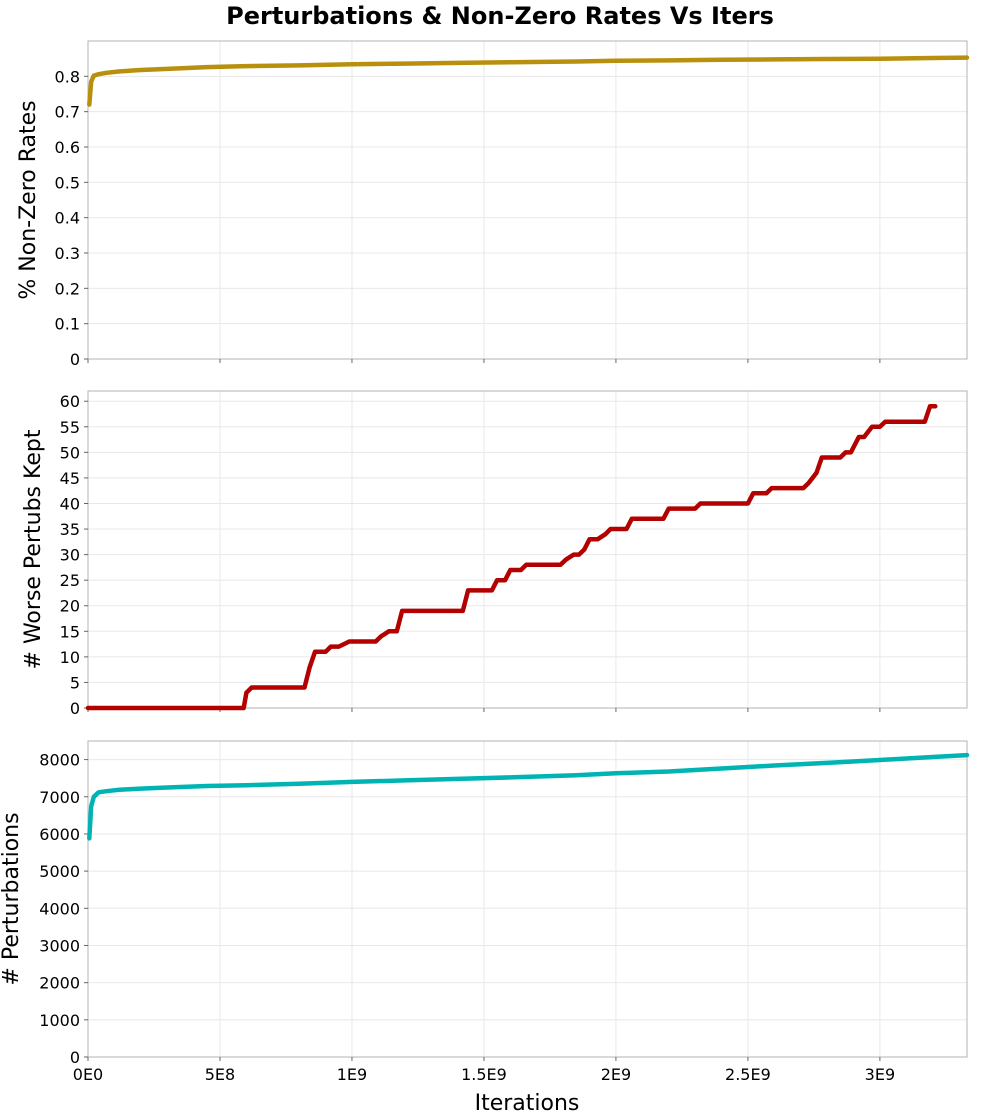  What do you see at coordinates (352, 1074) in the screenshot?
I see `x-tick-label: 1E9` at bounding box center [352, 1074].